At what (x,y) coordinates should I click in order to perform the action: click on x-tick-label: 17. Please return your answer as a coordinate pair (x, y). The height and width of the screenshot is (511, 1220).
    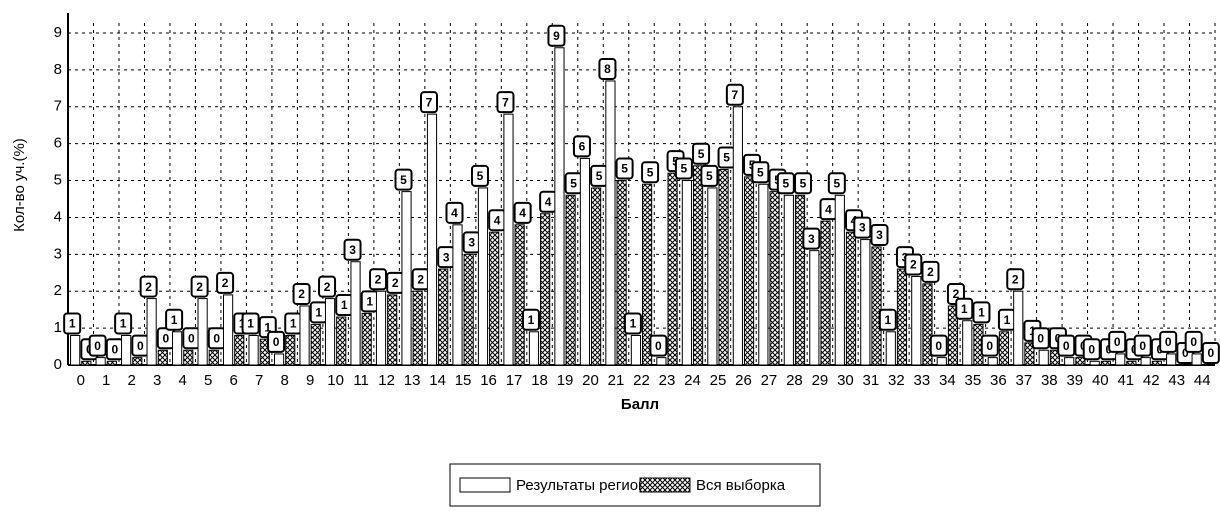
    Looking at the image, I should click on (514, 380).